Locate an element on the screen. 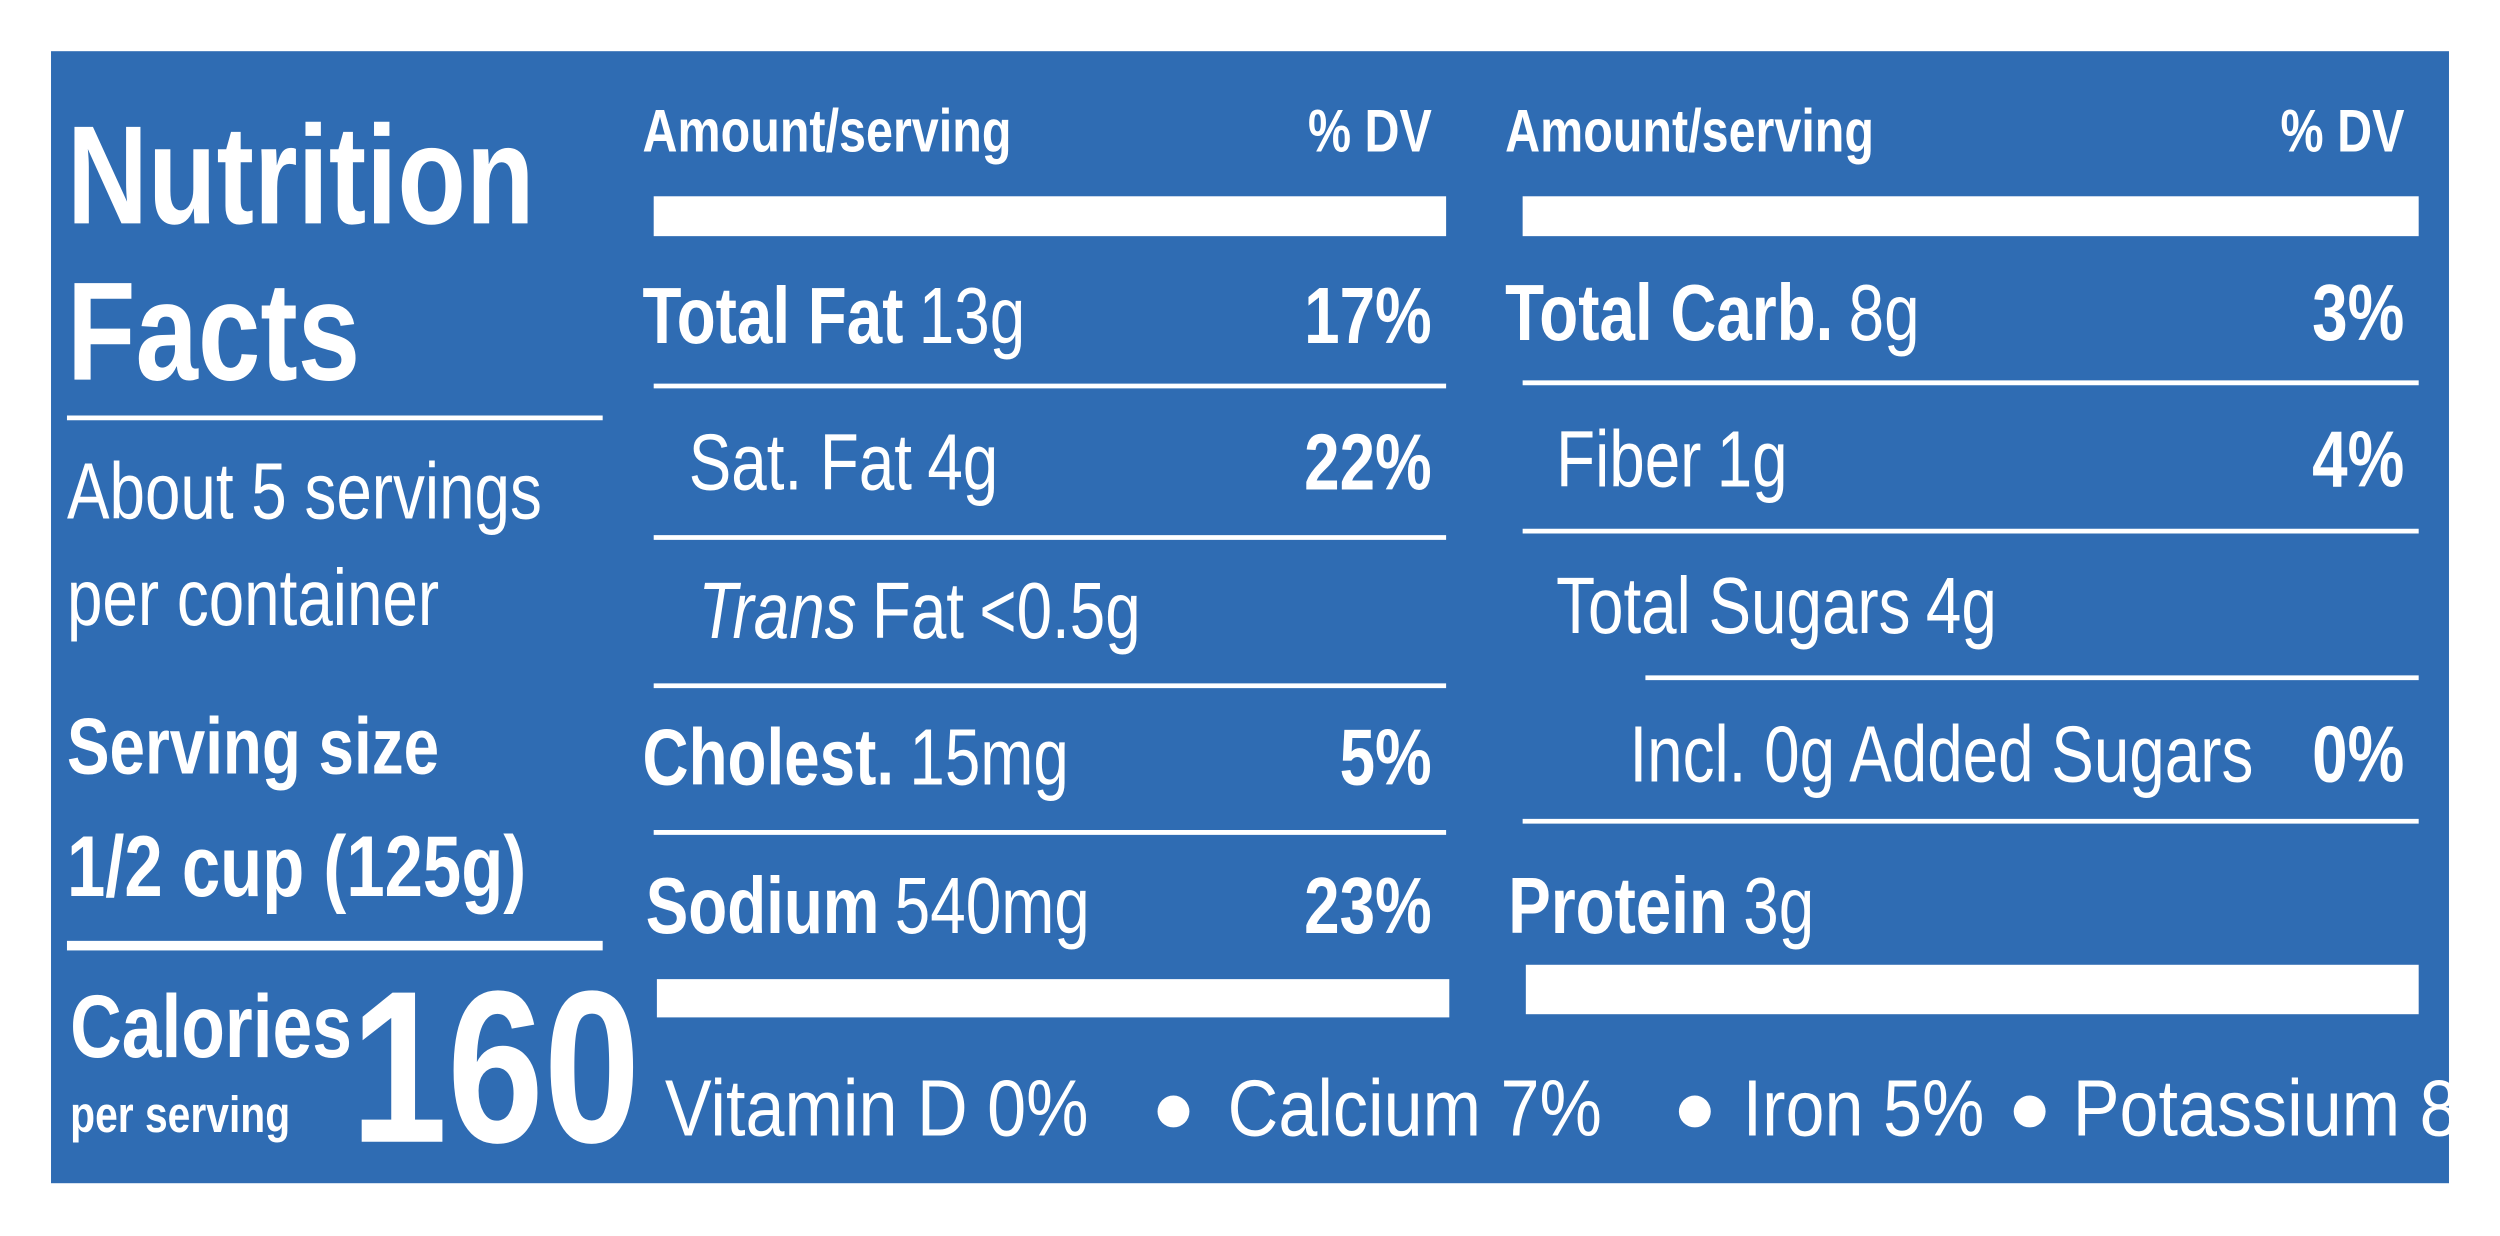  servings-text: per container is located at coordinates (253, 598).